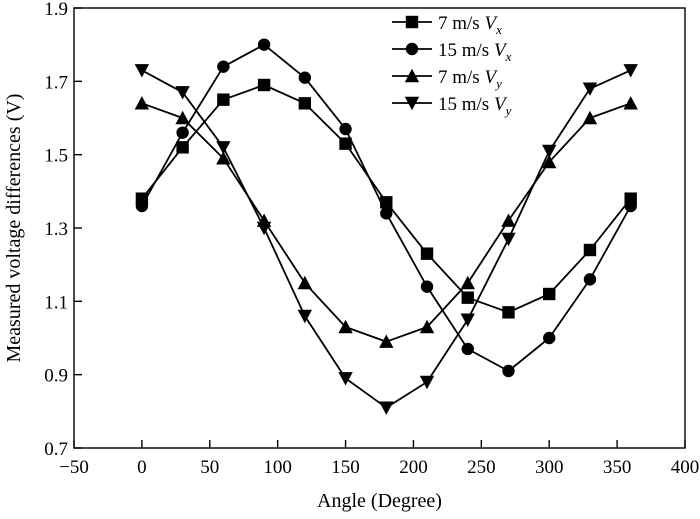 The width and height of the screenshot is (700, 519). I want to click on y-tick-label: 1.5, so click(56, 156).